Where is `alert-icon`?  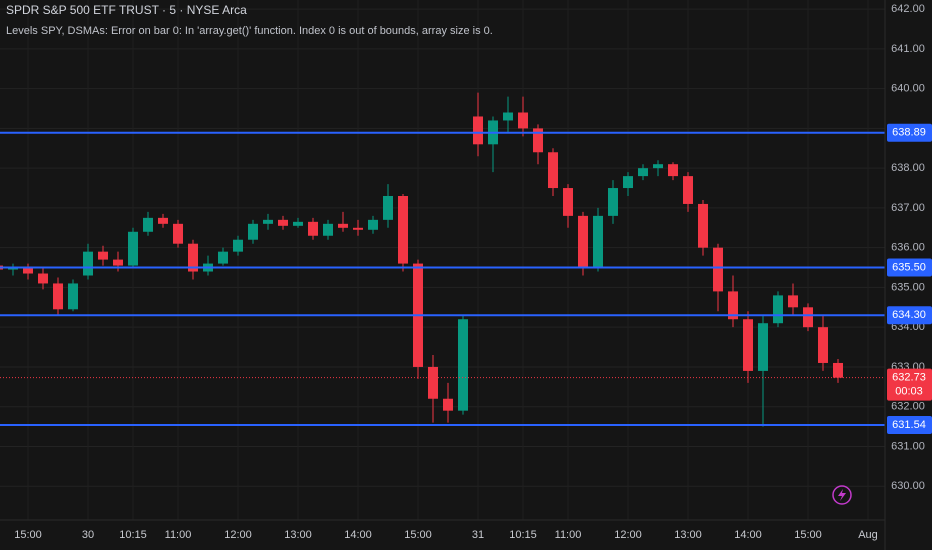
alert-icon is located at coordinates (842, 495).